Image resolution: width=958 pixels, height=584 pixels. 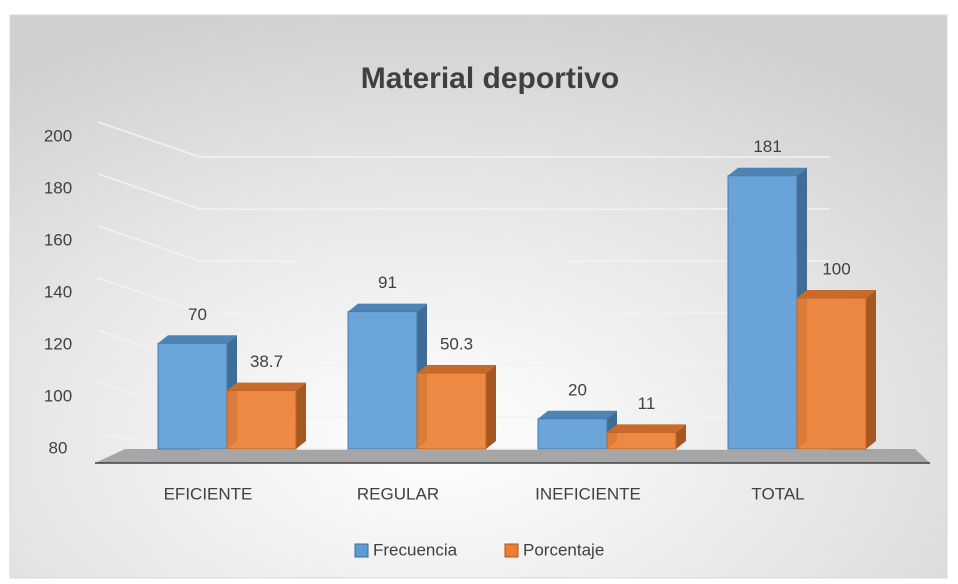 What do you see at coordinates (415, 549) in the screenshot?
I see `legend-label: Frecuencia` at bounding box center [415, 549].